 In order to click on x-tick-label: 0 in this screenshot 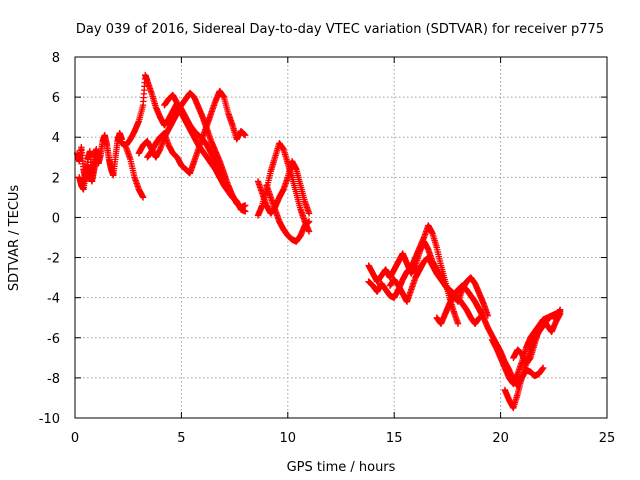, I will do `click(75, 438)`.